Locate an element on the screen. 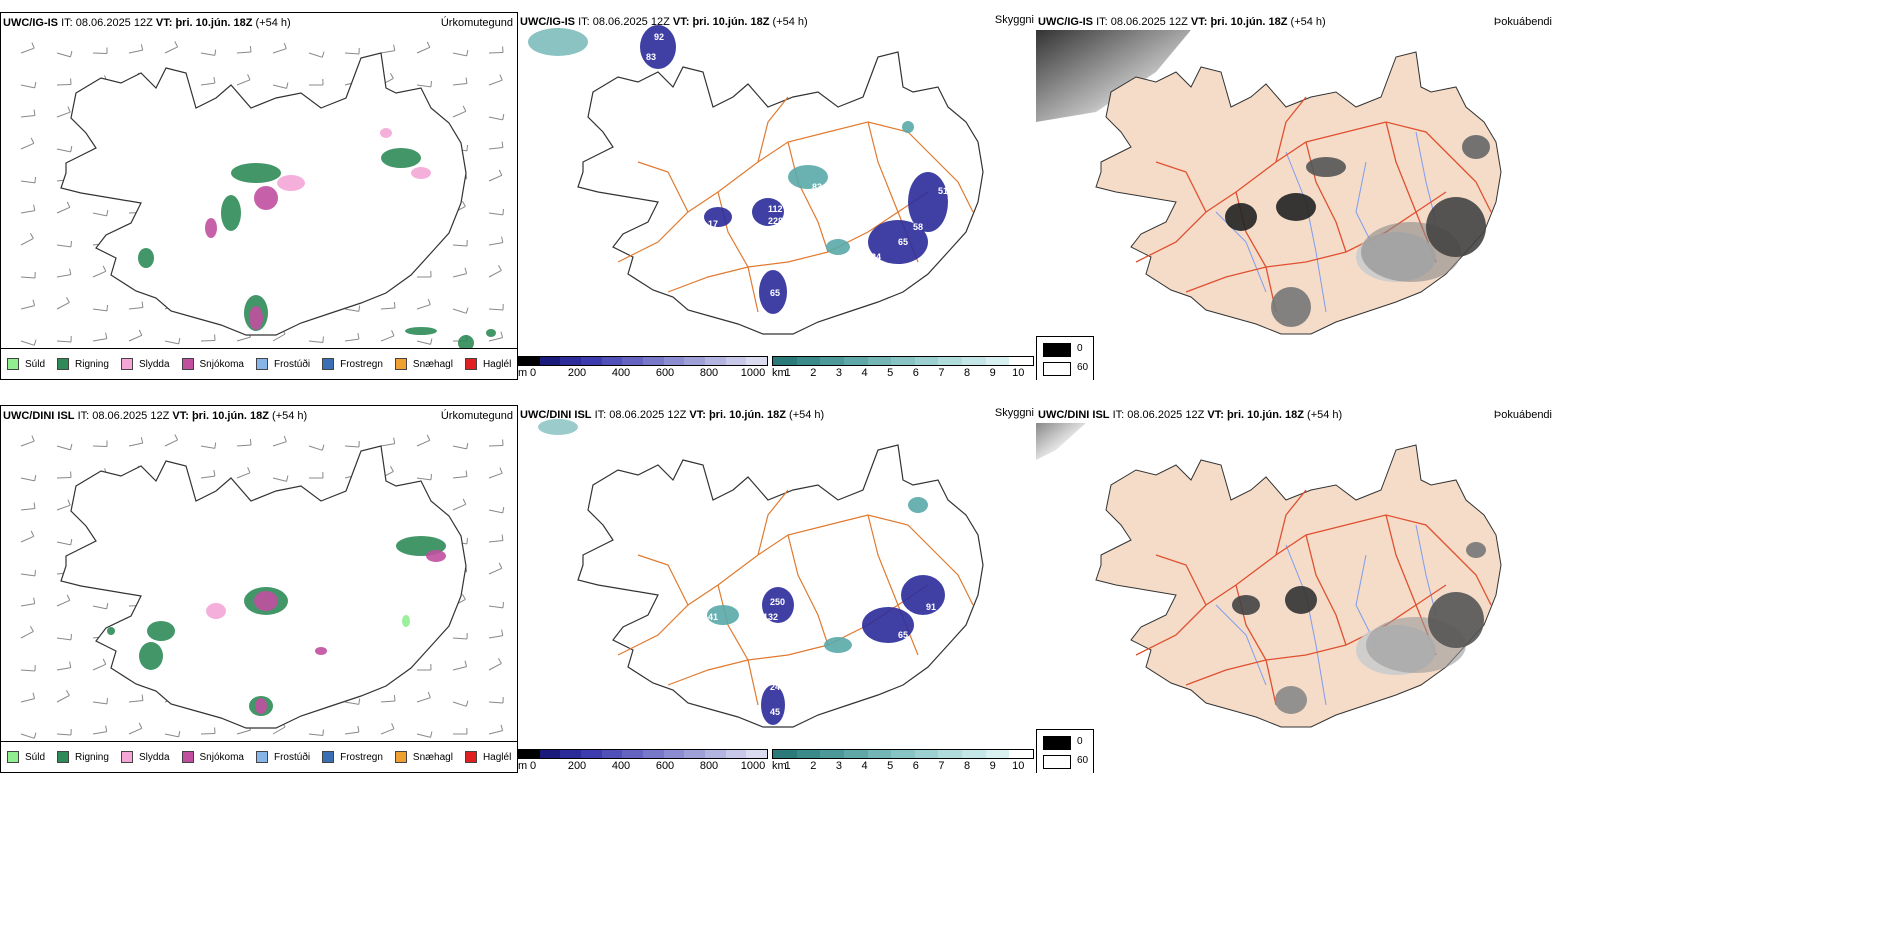  scale-tick: 1 is located at coordinates (787, 766).